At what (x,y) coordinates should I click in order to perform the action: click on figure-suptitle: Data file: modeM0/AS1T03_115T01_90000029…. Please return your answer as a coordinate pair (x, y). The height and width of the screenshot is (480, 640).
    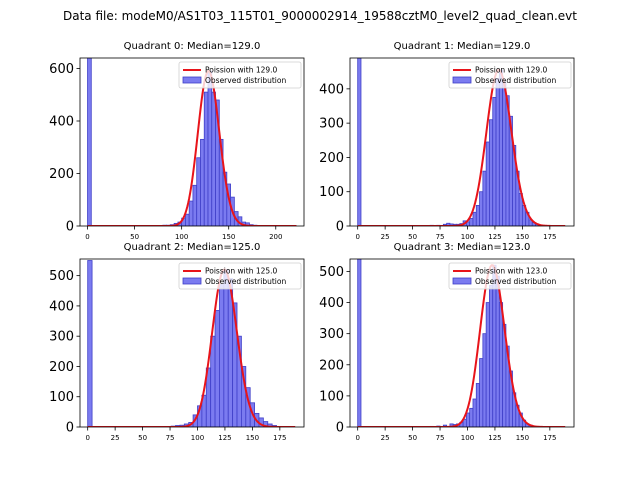
    Looking at the image, I should click on (320, 16).